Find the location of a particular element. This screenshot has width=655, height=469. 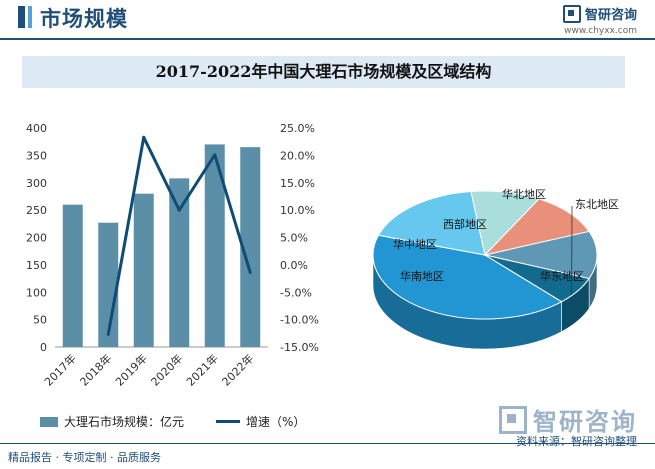

pie-slice-label: 华南地区 is located at coordinates (422, 276).